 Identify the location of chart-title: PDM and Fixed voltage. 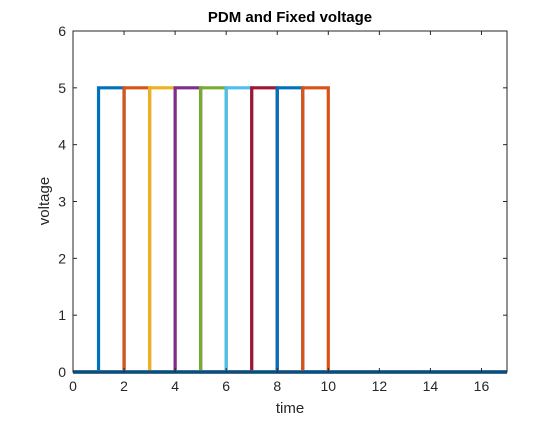
(290, 17).